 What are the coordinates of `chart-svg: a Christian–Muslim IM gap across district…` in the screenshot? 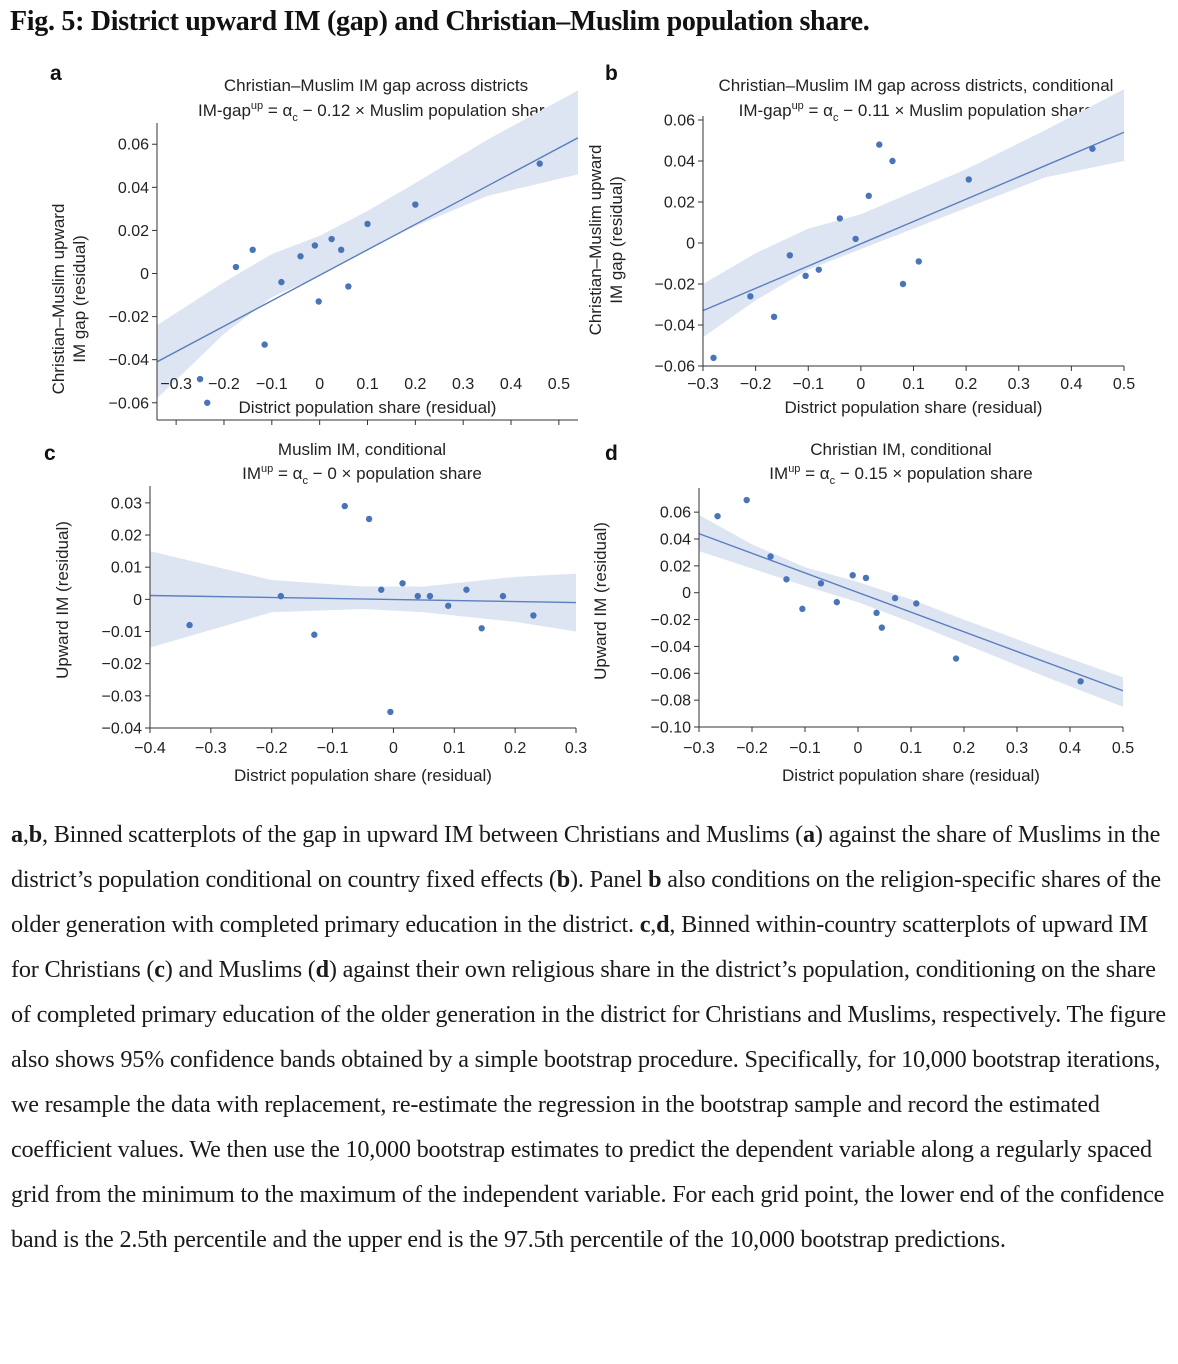 It's located at (313, 243).